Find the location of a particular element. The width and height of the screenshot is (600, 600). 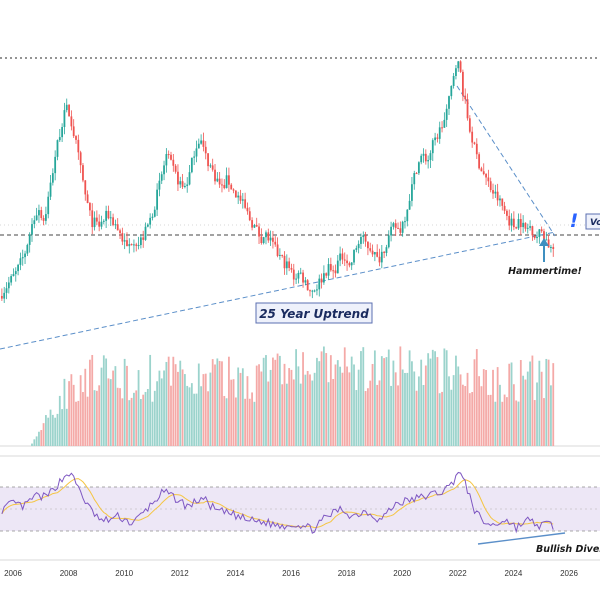

downtrend-line is located at coordinates (506, 161).